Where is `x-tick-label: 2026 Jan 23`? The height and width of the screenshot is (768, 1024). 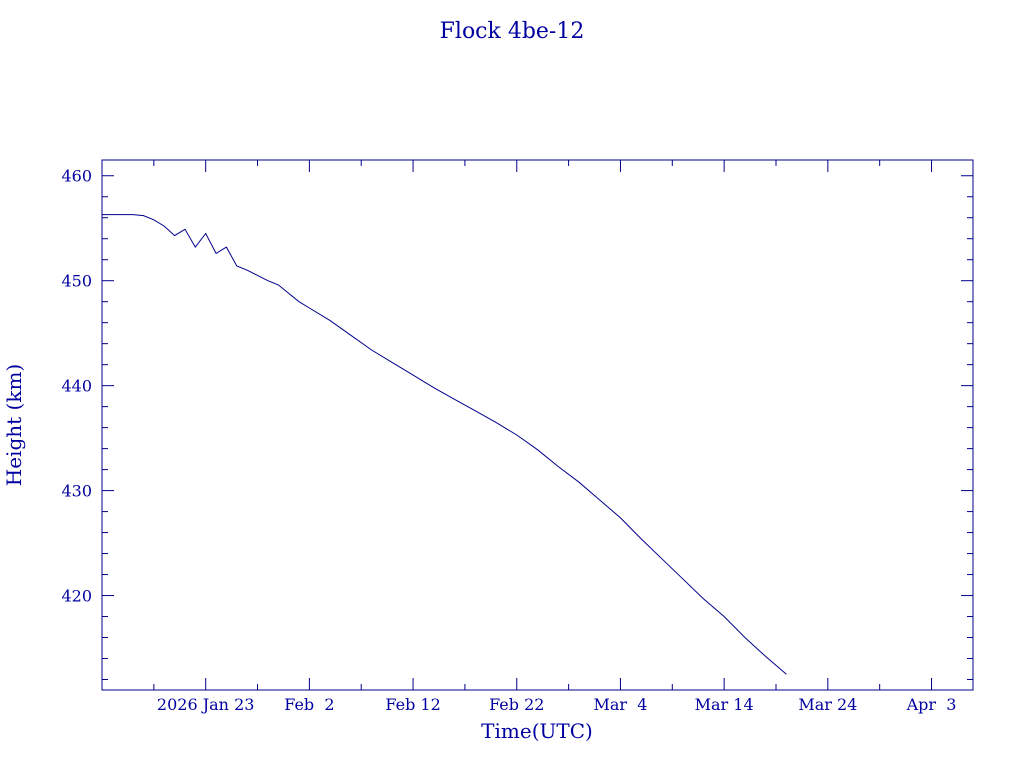
x-tick-label: 2026 Jan 23 is located at coordinates (206, 704).